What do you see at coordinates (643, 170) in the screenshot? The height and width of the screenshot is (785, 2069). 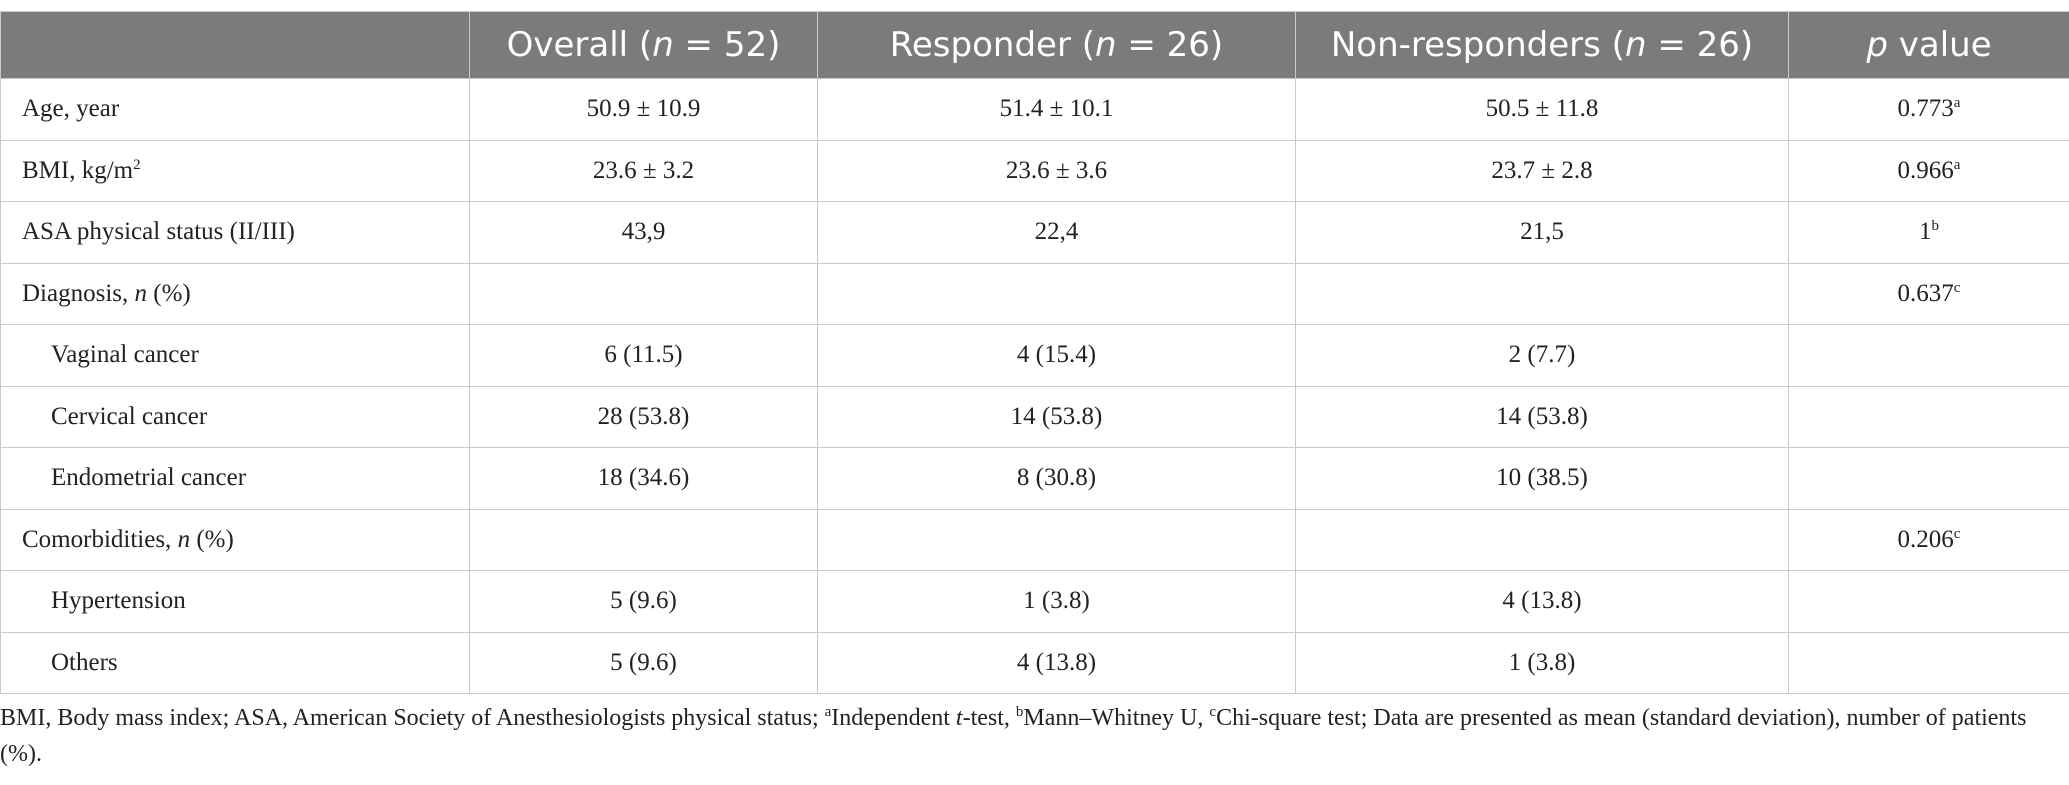 I see `cell: 23.6 ± 3.2` at bounding box center [643, 170].